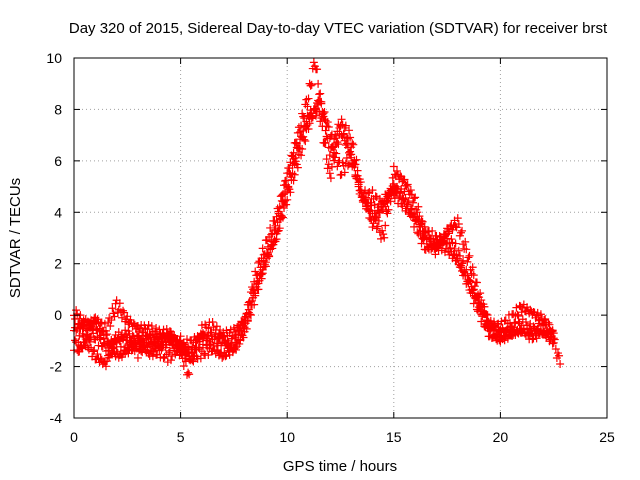 The width and height of the screenshot is (640, 480). I want to click on y-tick-label: 2, so click(58, 264).